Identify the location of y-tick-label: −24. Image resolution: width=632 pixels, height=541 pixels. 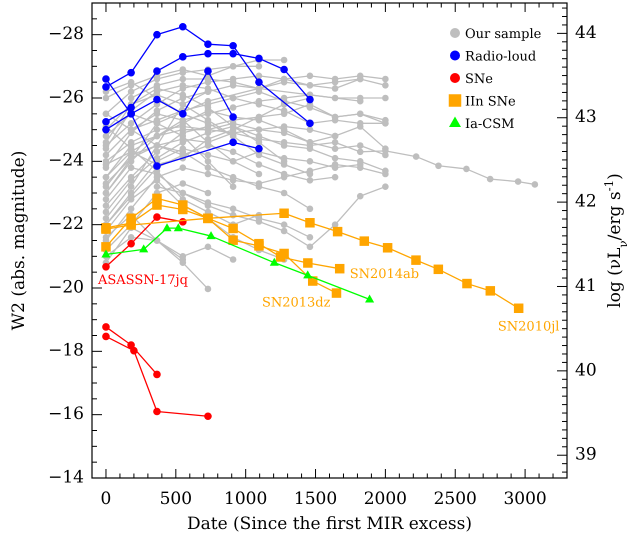
(66, 160).